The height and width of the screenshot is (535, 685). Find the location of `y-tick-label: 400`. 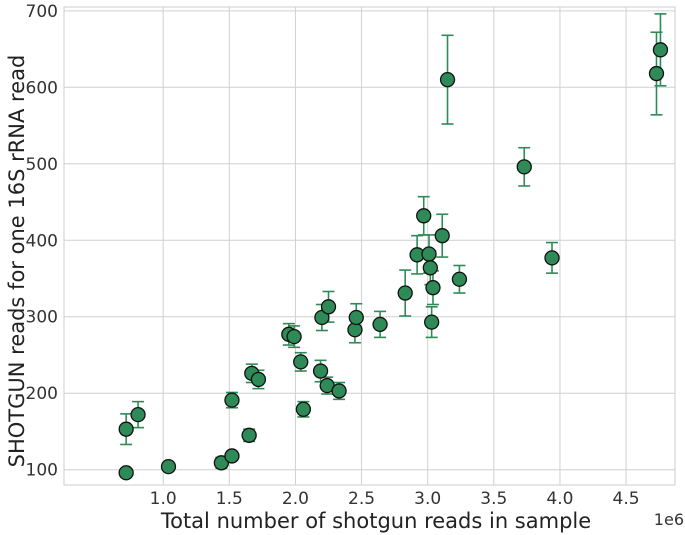

y-tick-label: 400 is located at coordinates (42, 241).